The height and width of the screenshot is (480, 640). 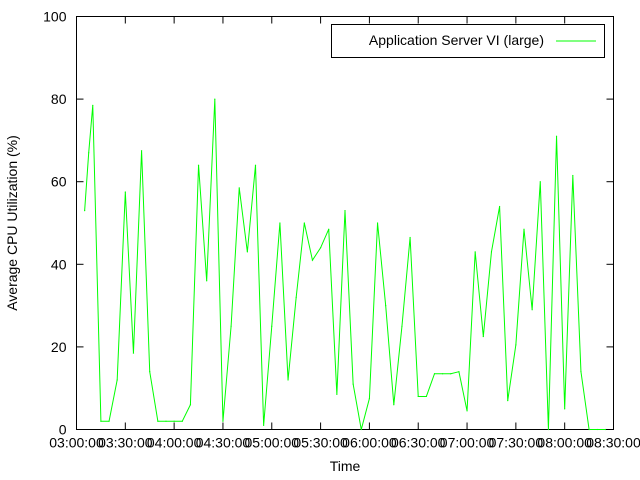 What do you see at coordinates (174, 443) in the screenshot?
I see `x-tick-label: 04:00:00` at bounding box center [174, 443].